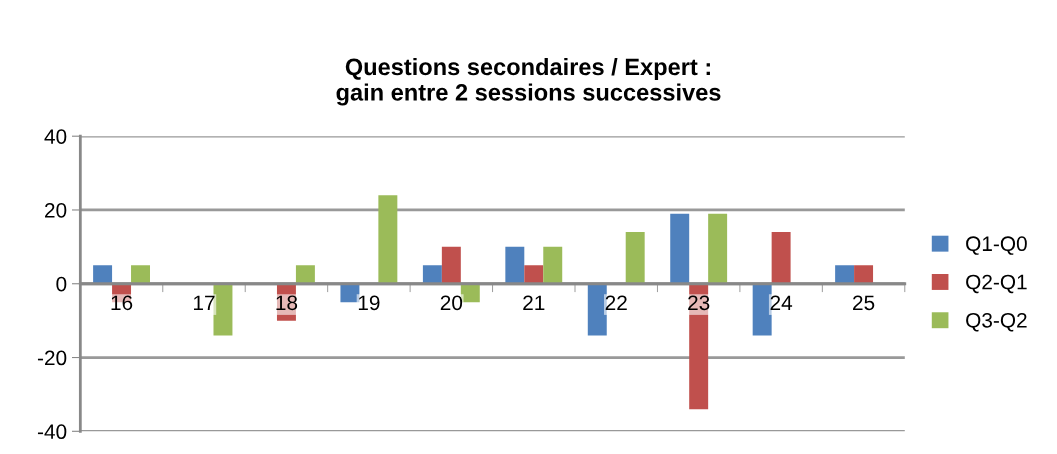 The width and height of the screenshot is (1057, 454). Describe the element at coordinates (55, 136) in the screenshot. I see `y-tick-label: 40` at that location.